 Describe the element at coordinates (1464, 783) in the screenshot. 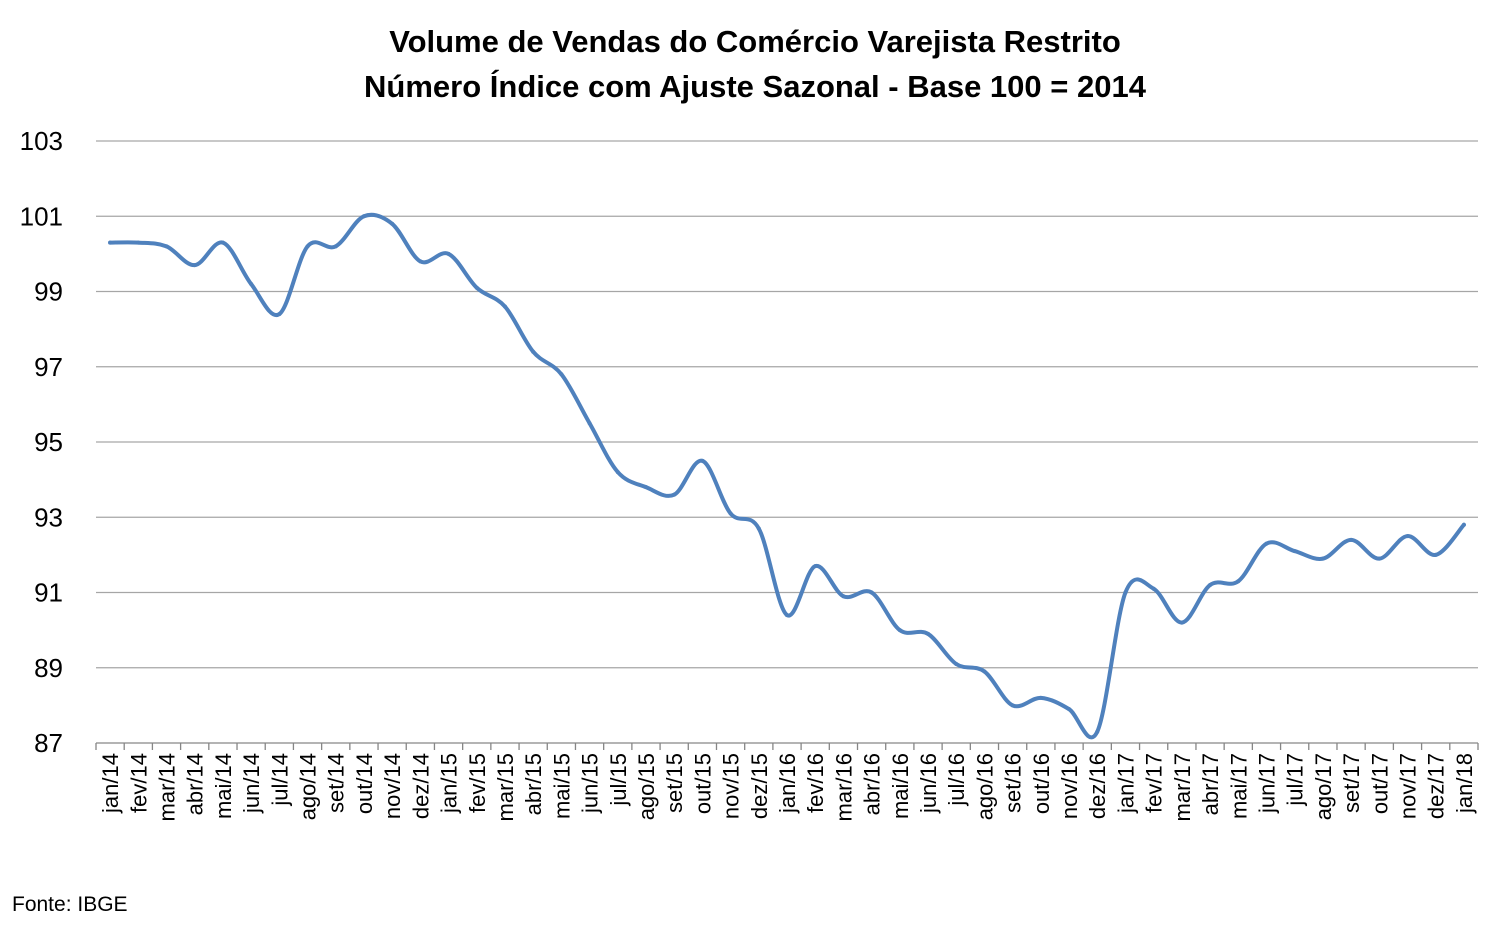

I see `x-tick-label: jan/18` at that location.